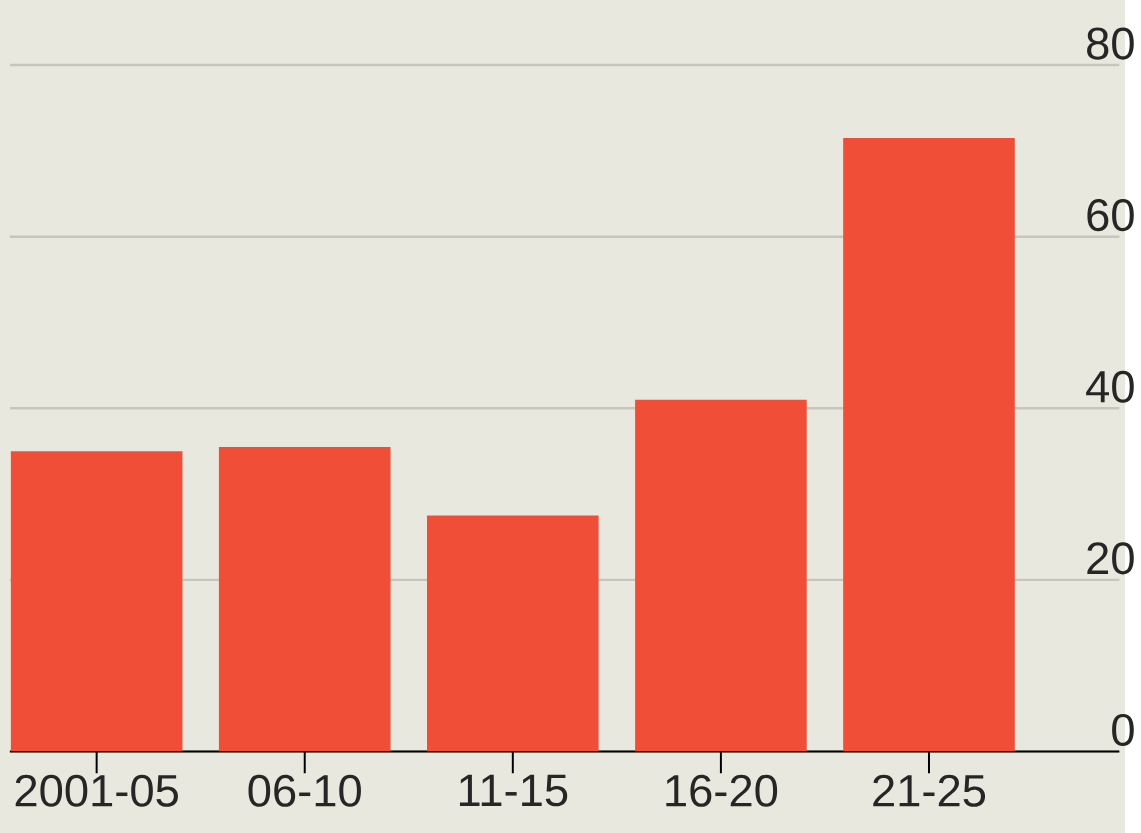 This screenshot has height=833, width=1141. What do you see at coordinates (929, 790) in the screenshot?
I see `x-tick-label: 21-25` at bounding box center [929, 790].